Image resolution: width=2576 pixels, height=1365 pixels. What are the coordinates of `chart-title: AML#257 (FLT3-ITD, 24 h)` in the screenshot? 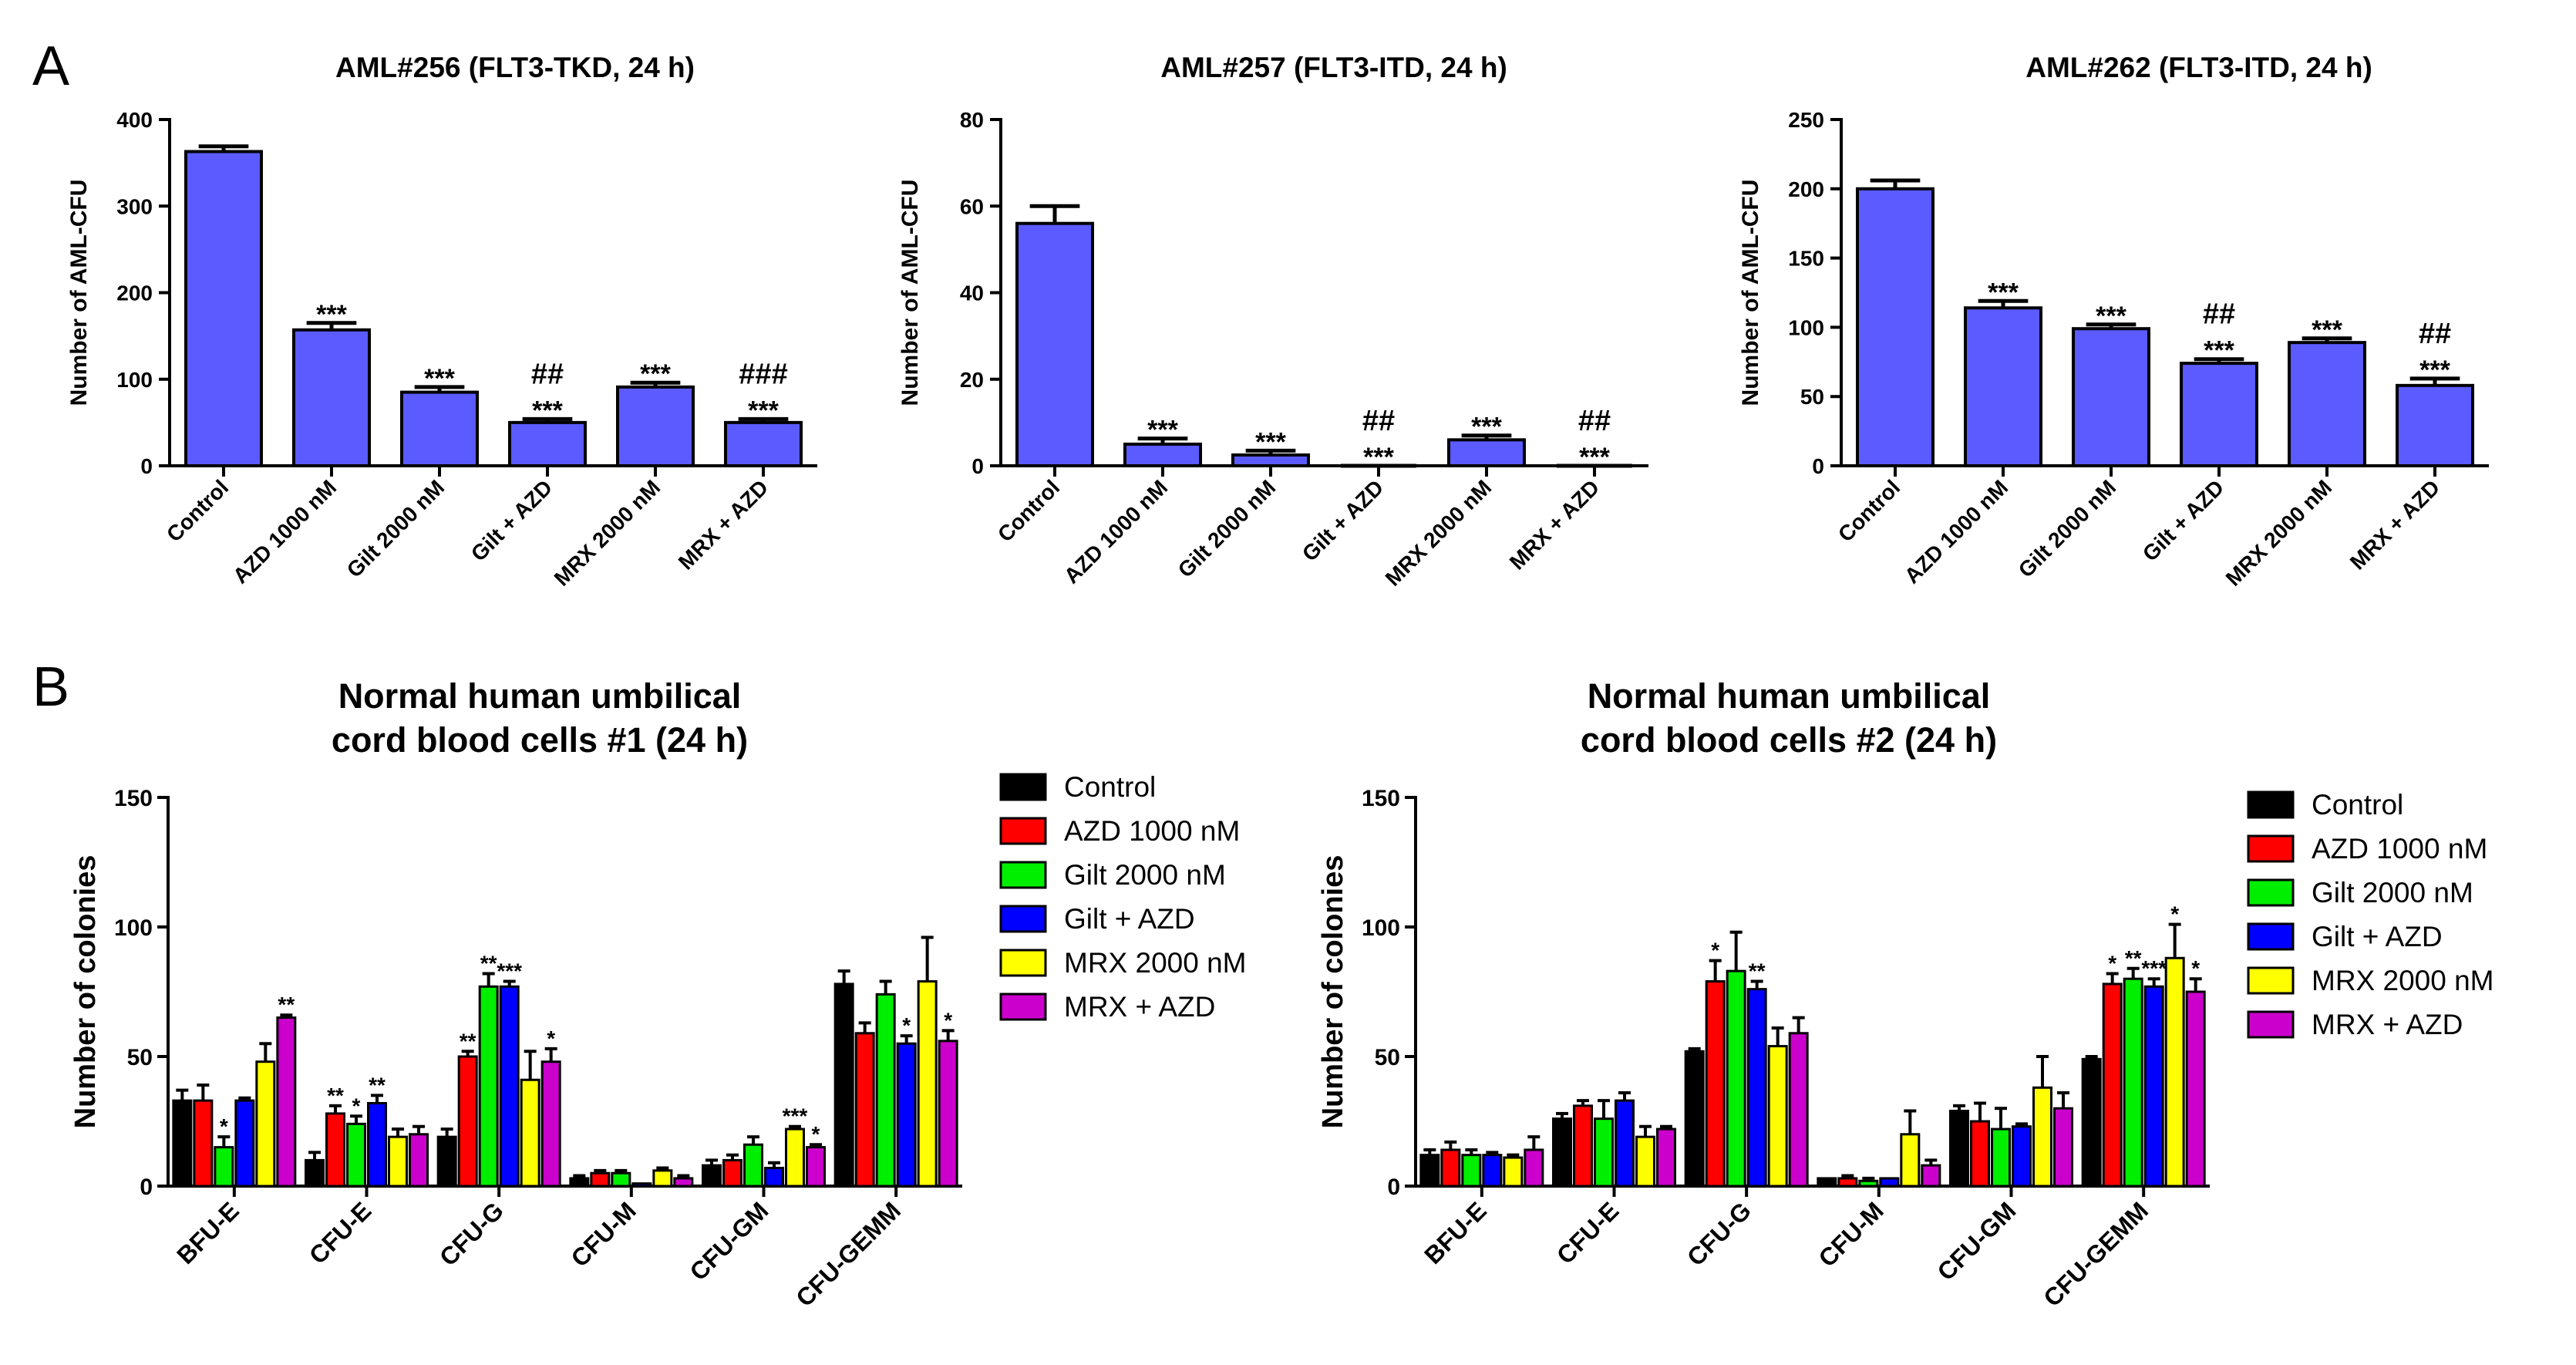 It's located at (1333, 67).